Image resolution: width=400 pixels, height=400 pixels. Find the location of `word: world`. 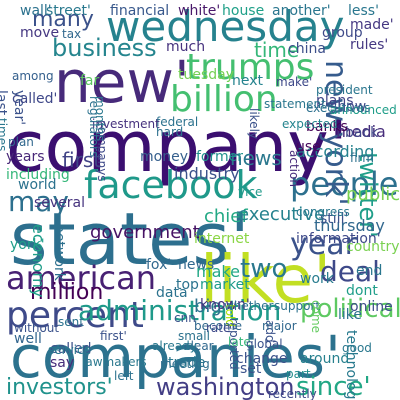

word: world is located at coordinates (37, 185).